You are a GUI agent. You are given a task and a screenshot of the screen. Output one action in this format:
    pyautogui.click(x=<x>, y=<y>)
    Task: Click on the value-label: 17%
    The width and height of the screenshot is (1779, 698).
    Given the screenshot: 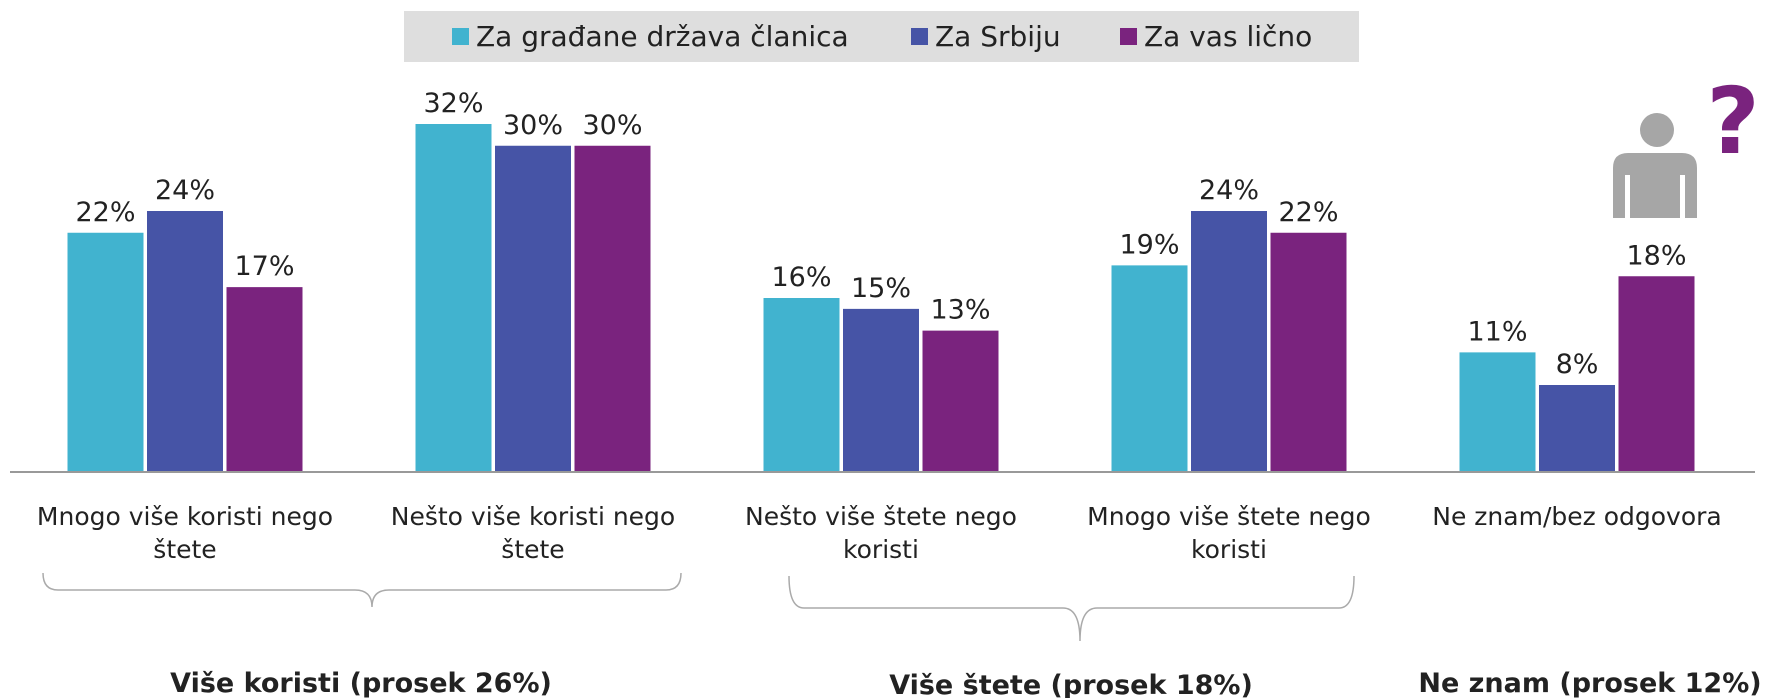 What is the action you would take?
    pyautogui.click(x=264, y=266)
    